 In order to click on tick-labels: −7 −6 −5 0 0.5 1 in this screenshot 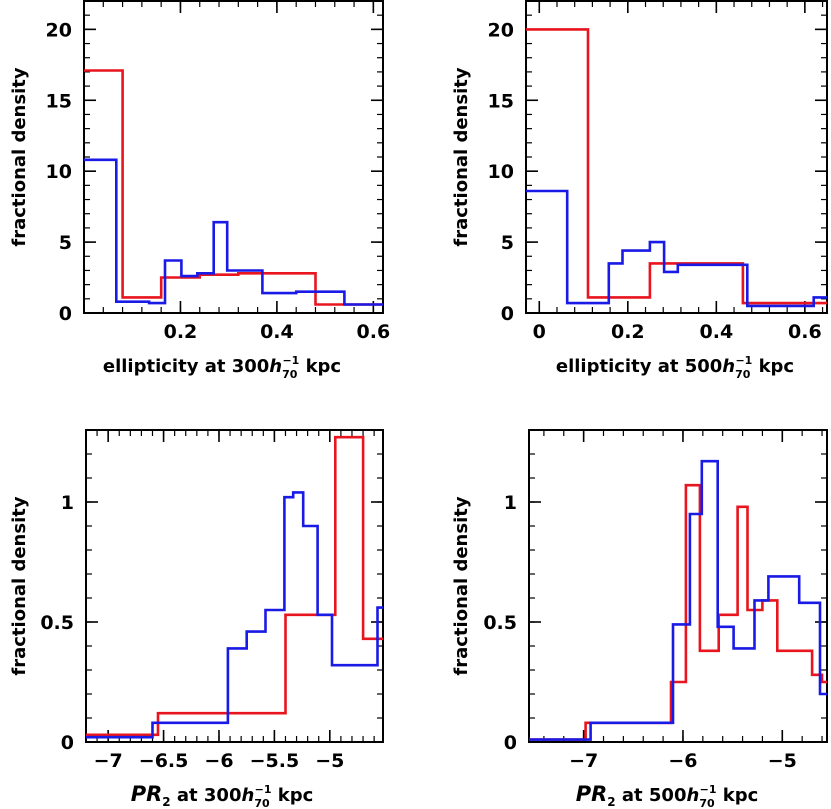, I will do `click(640, 632)`.